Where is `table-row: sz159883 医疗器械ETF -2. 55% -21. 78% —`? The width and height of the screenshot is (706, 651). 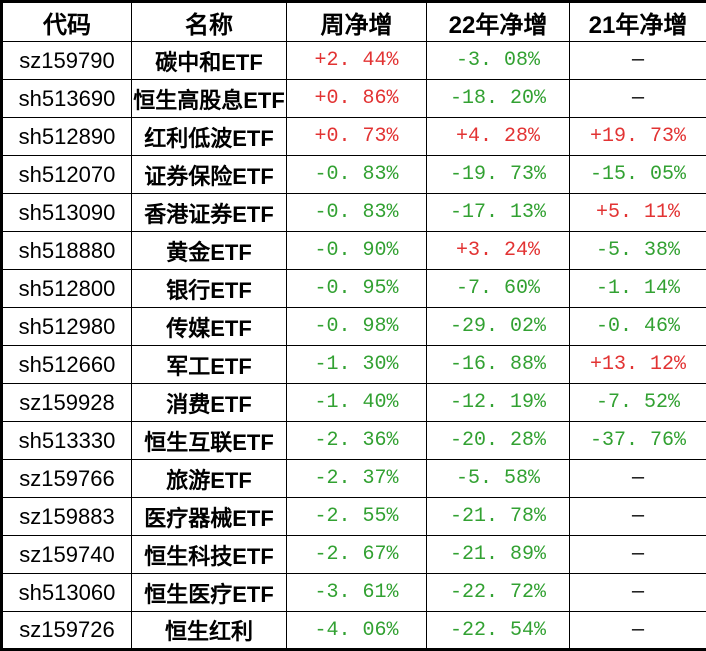 table-row: sz159883 医疗器械ETF -2. 55% -21. 78% — is located at coordinates (354, 517).